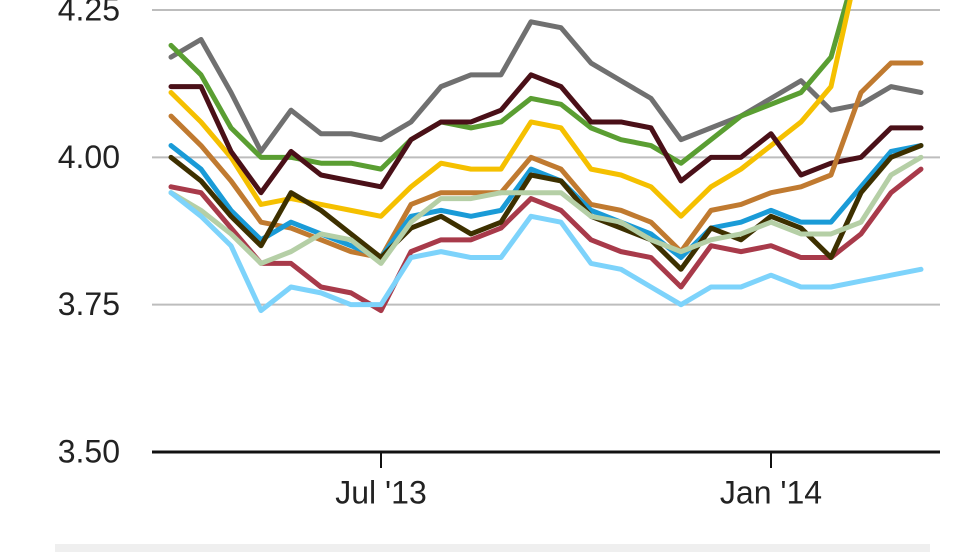  Describe the element at coordinates (89, 13) in the screenshot. I see `y-tick-label: 4.25` at that location.